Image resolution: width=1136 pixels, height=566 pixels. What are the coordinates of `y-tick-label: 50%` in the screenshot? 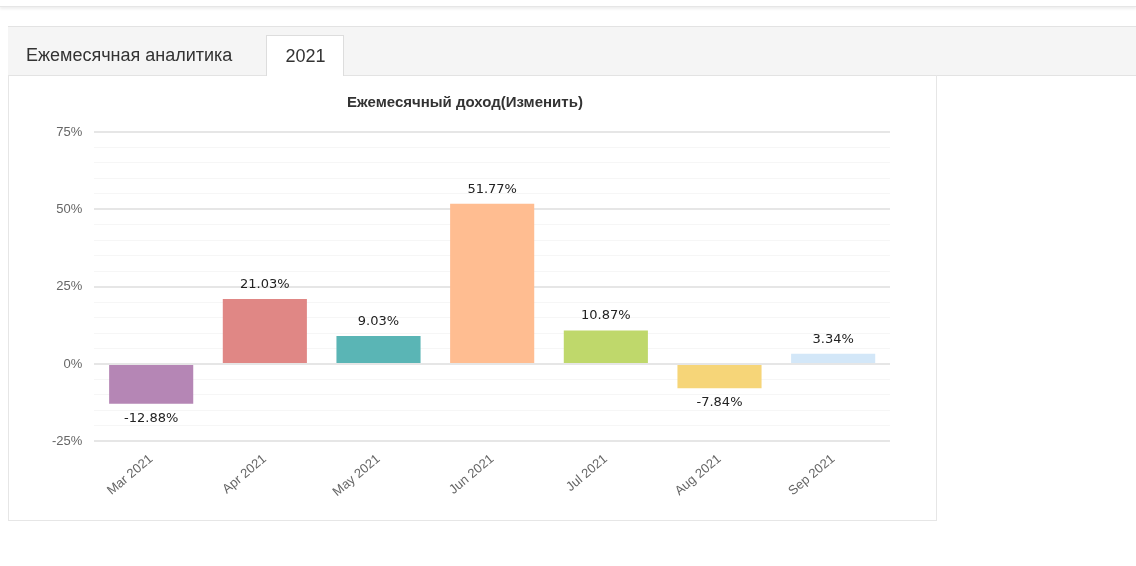 It's located at (69, 208).